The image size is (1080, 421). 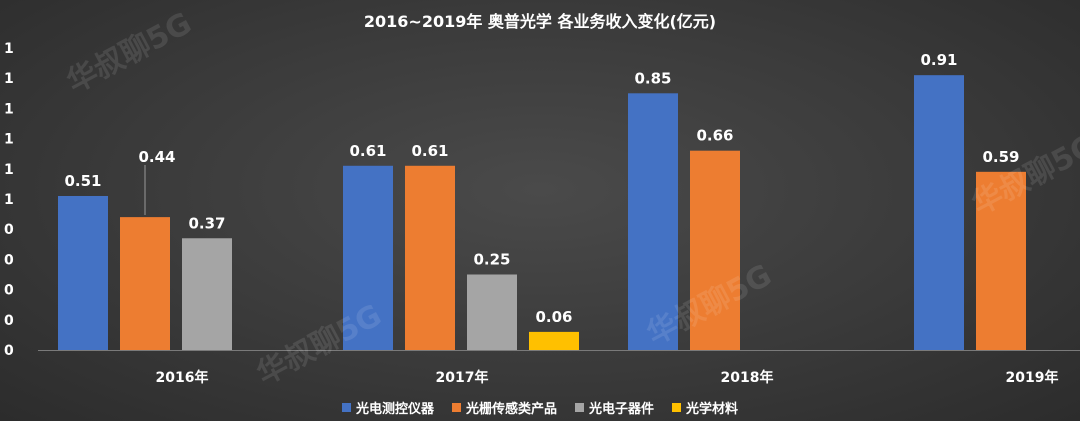 What do you see at coordinates (553, 317) in the screenshot?
I see `data-label: 0.06` at bounding box center [553, 317].